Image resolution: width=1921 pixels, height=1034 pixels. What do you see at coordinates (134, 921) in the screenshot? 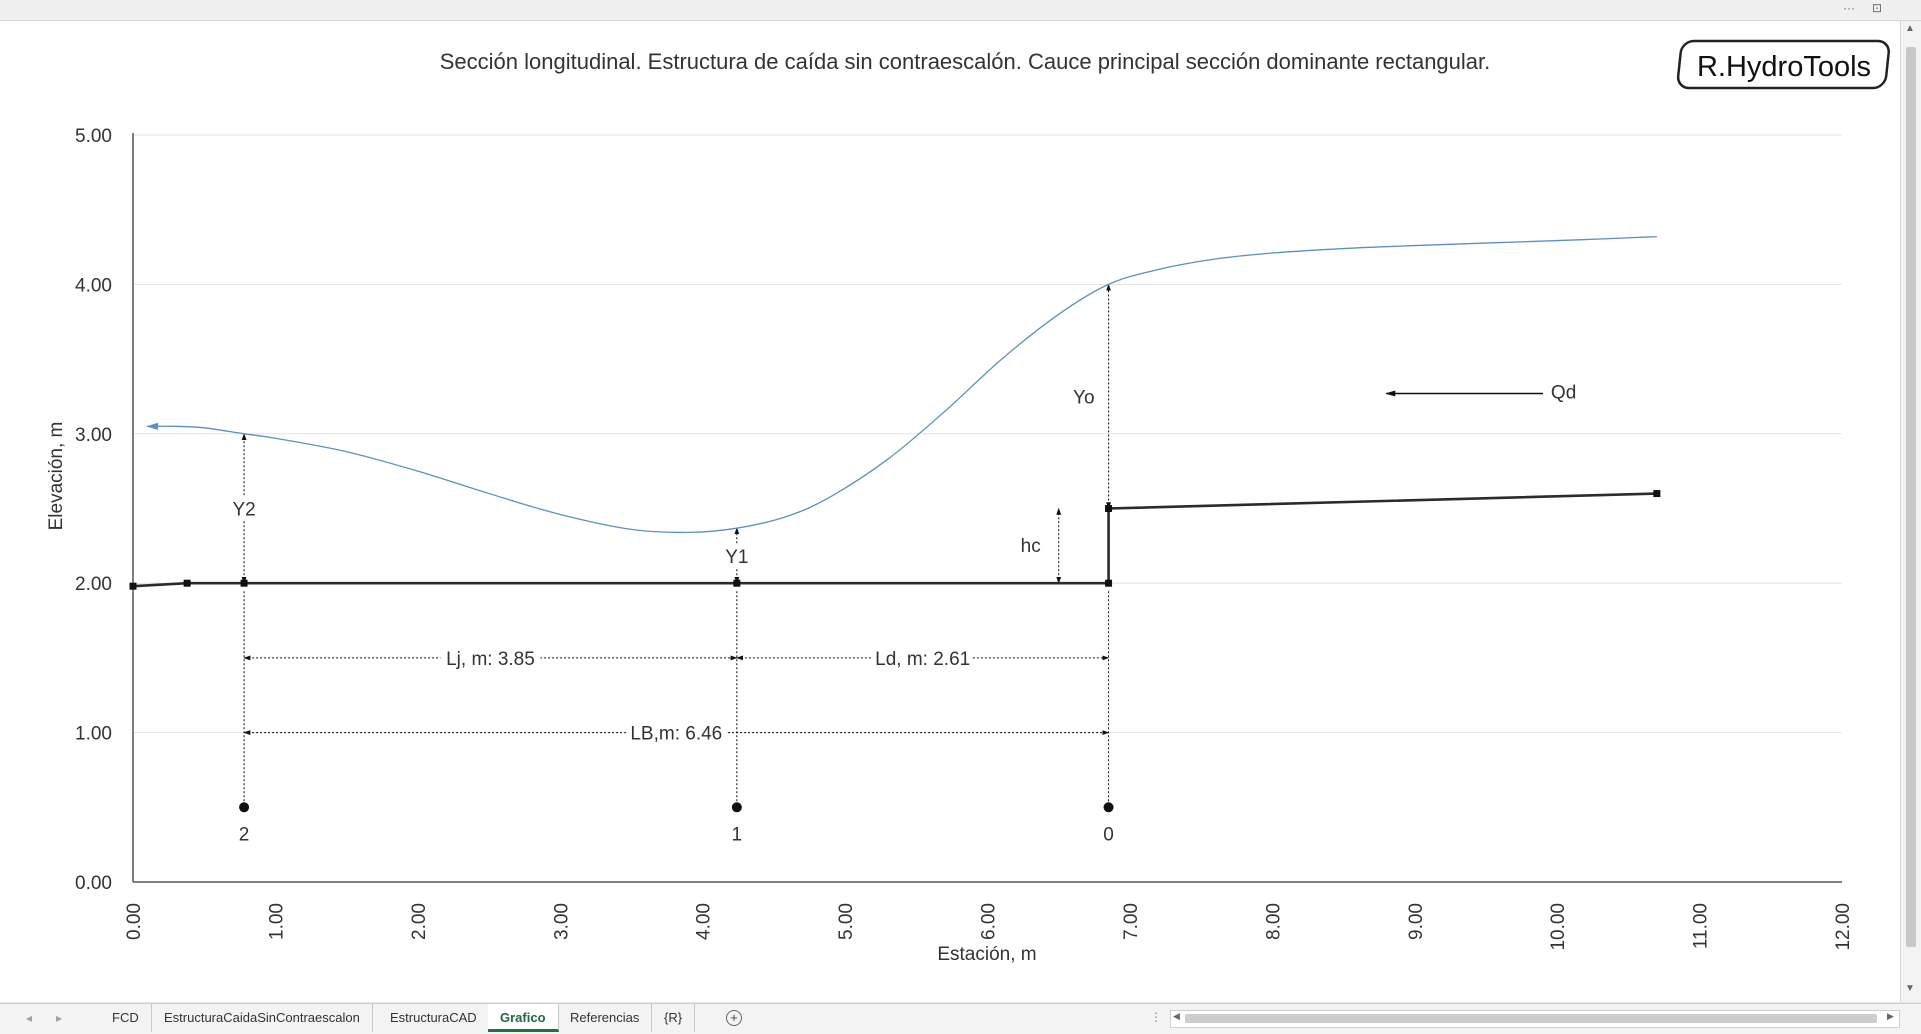
I see `x-tick-label: 0.00` at bounding box center [134, 921].